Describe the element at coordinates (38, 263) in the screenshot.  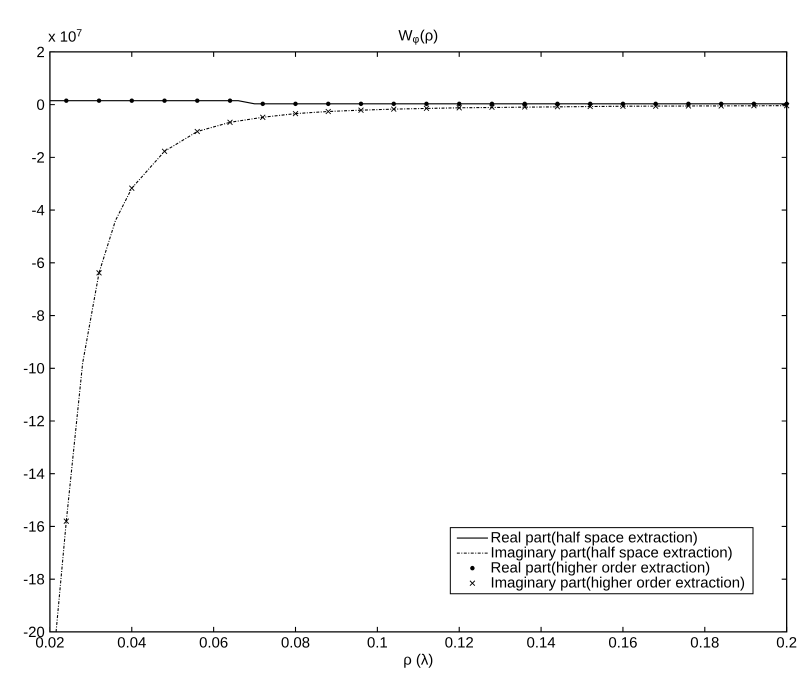
I see `y-tick-label: -6` at that location.